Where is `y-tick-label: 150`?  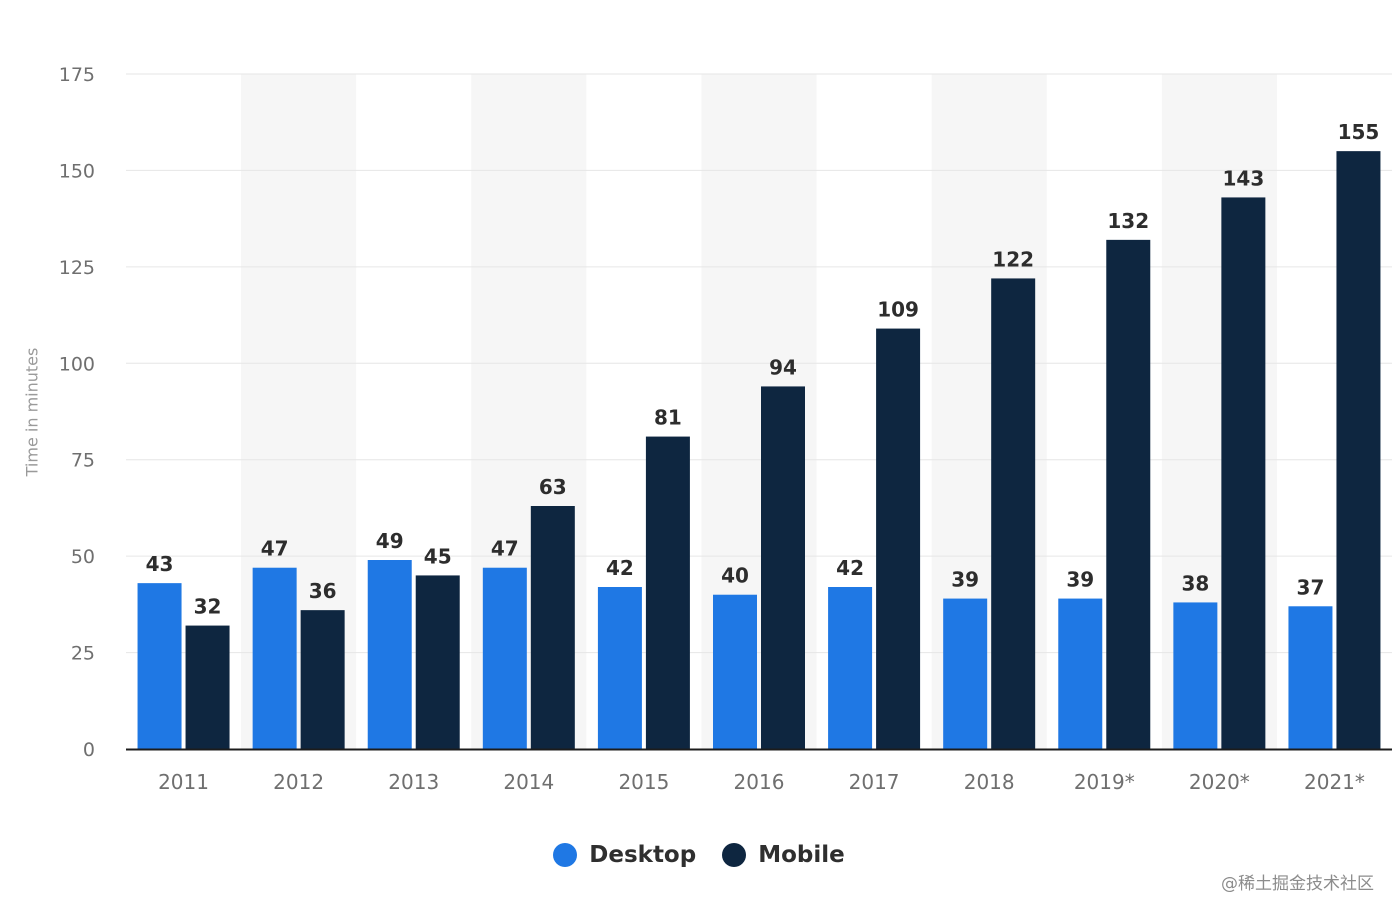 y-tick-label: 150 is located at coordinates (77, 171).